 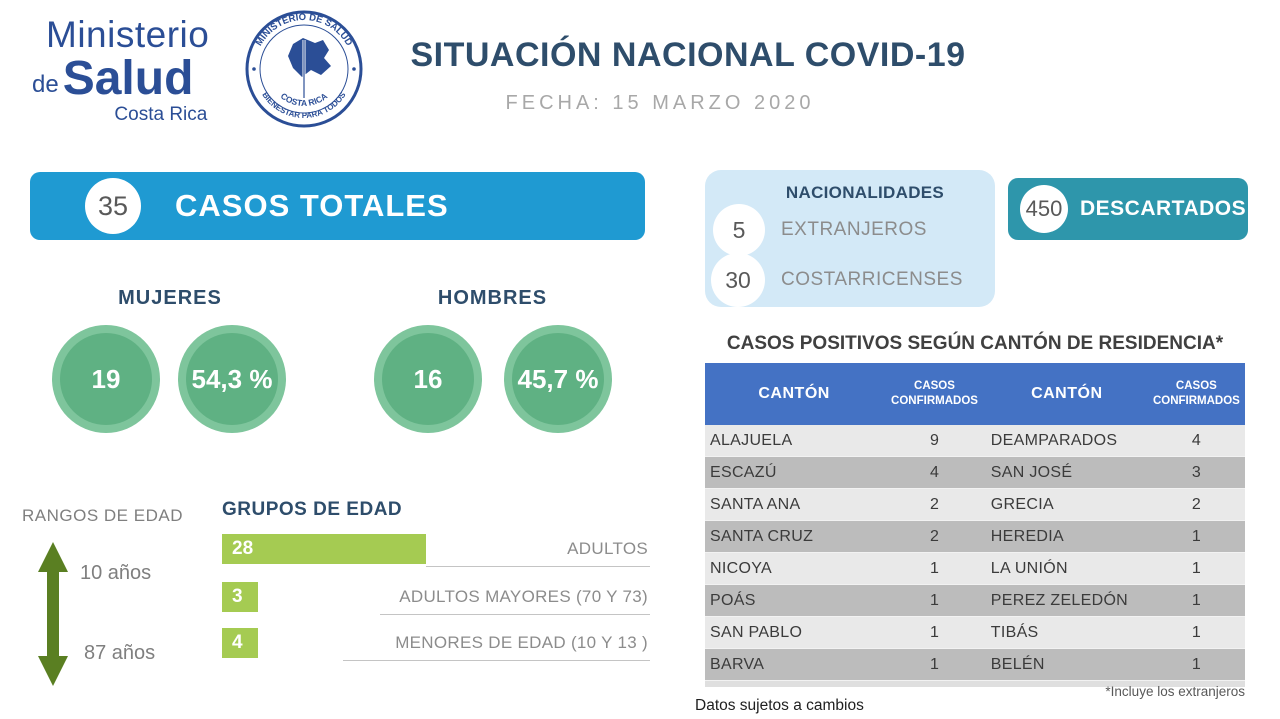 What do you see at coordinates (975, 601) in the screenshot?
I see `table-row: POÁS 1 PEREZ ZELEDÓN 1` at bounding box center [975, 601].